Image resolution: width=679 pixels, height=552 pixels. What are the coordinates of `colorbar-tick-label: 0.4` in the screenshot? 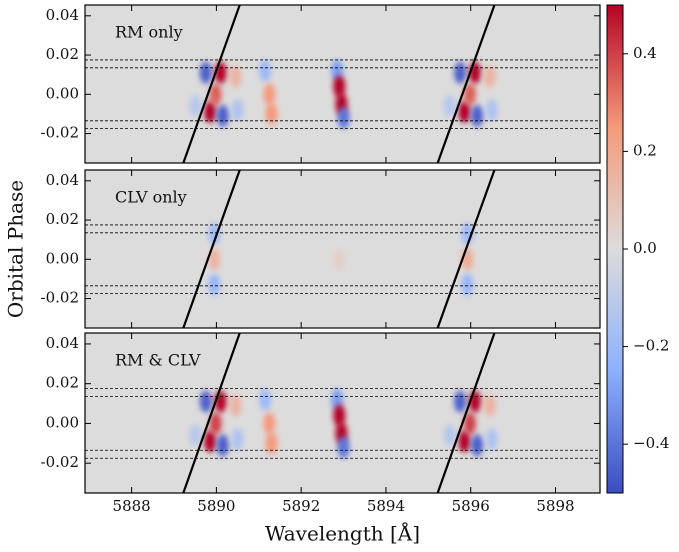 It's located at (645, 53).